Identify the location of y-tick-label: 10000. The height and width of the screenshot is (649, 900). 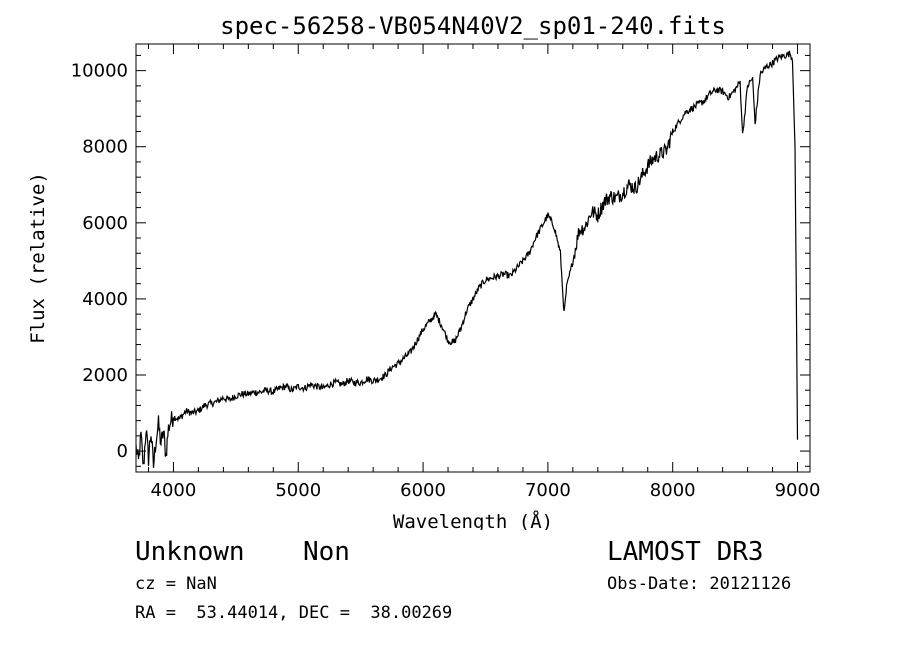
(99, 71).